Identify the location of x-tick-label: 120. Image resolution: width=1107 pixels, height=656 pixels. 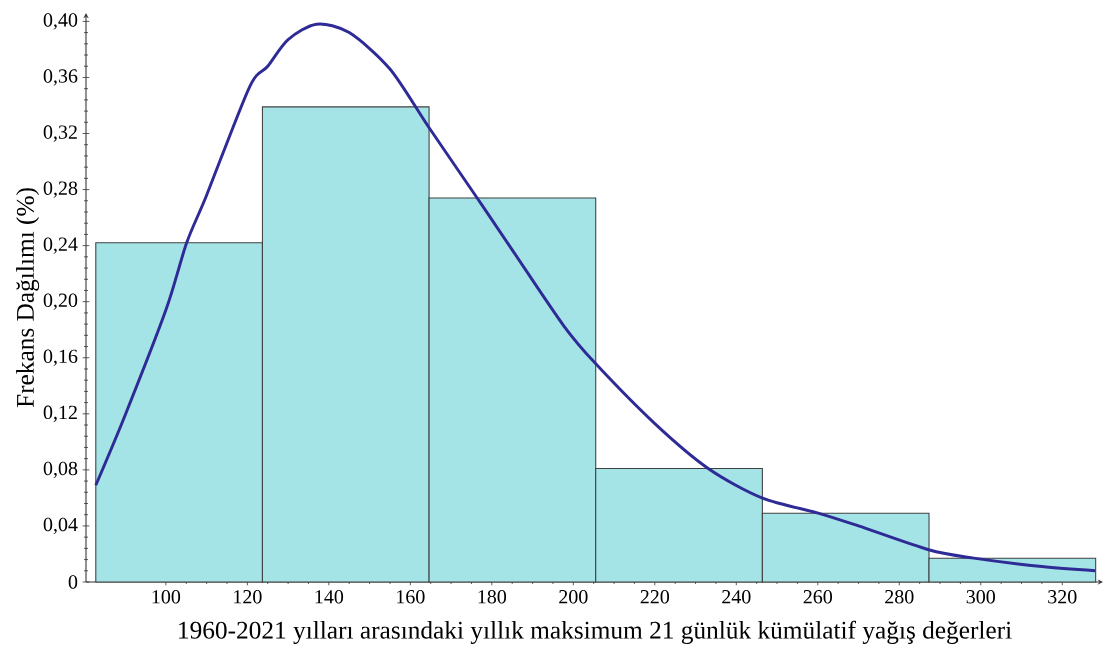
(248, 597).